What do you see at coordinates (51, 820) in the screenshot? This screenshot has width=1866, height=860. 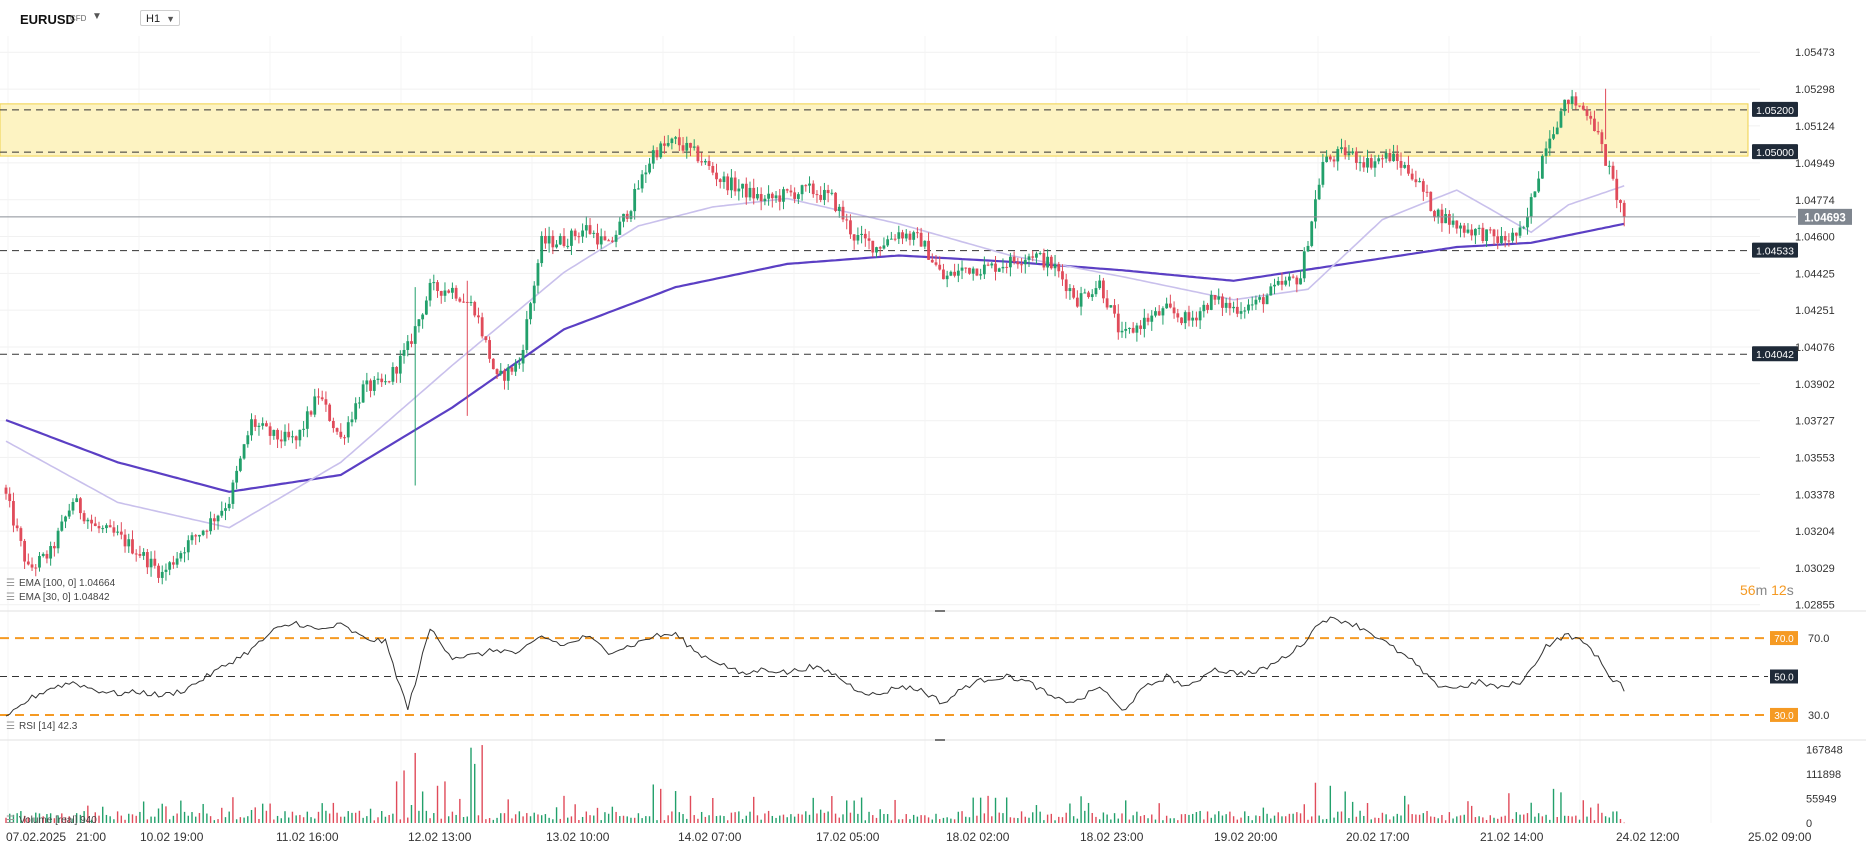 I see `volume-legend: ☰ Volume [real] 940` at bounding box center [51, 820].